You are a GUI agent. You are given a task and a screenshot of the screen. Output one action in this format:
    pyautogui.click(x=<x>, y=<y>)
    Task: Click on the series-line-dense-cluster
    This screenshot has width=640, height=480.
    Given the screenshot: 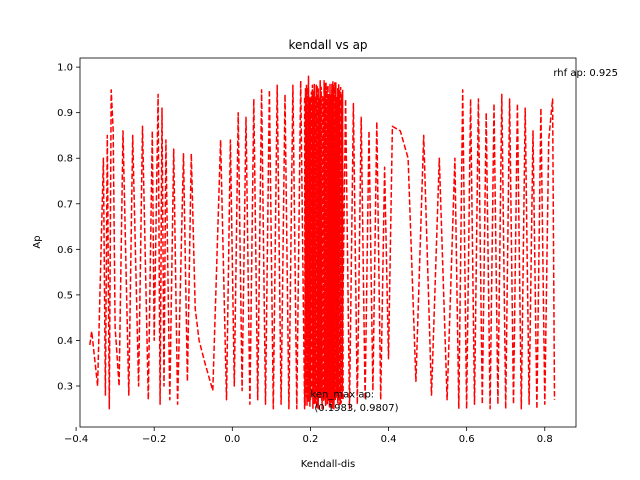 What is the action you would take?
    pyautogui.click(x=324, y=245)
    